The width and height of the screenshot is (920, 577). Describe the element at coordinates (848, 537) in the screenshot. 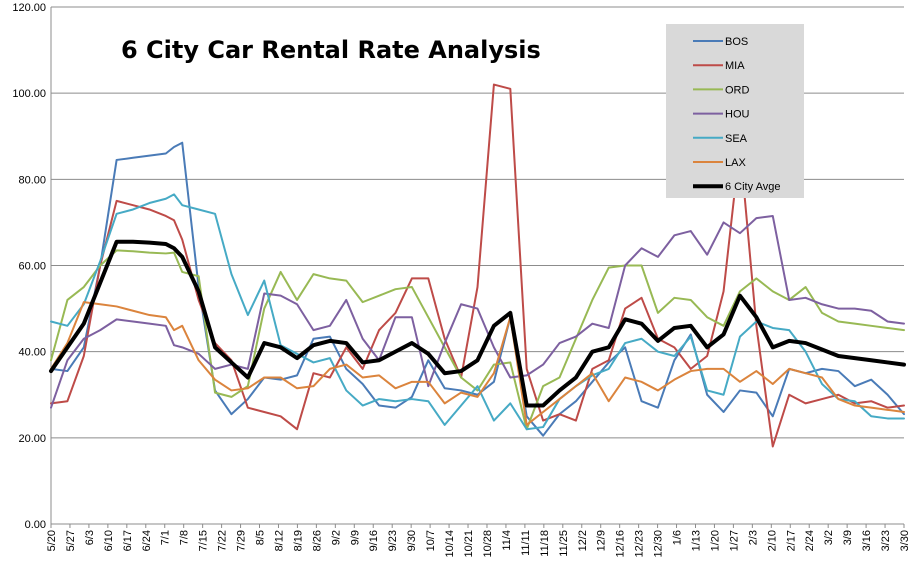

I see `x-tick-label: 3/9` at that location.